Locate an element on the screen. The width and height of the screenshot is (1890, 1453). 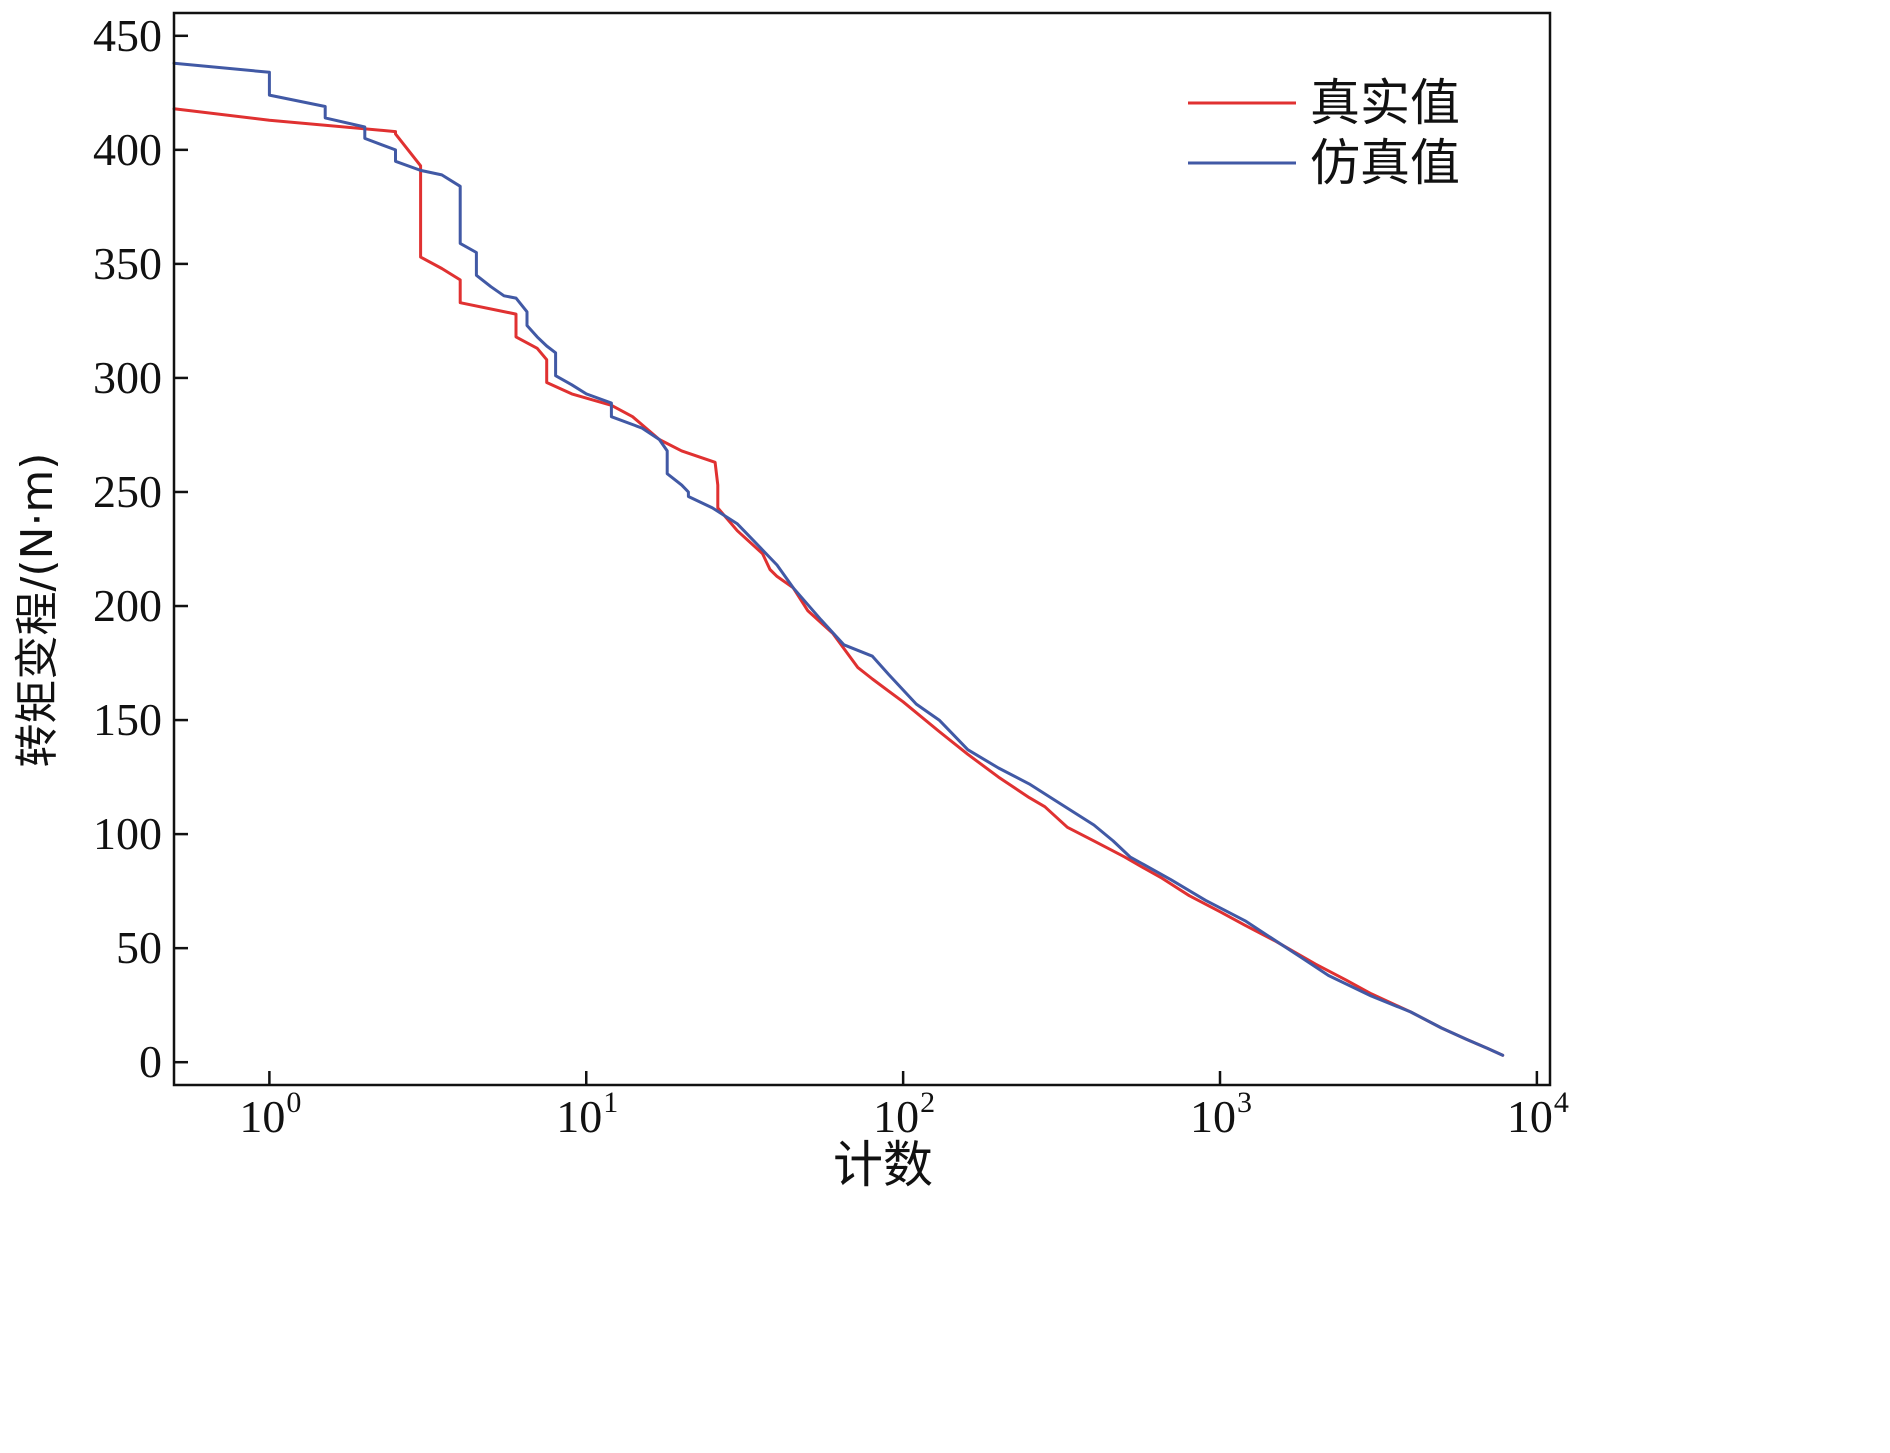
y-axis-title: 转矩变程/(N·m) is located at coordinates (37, 610).